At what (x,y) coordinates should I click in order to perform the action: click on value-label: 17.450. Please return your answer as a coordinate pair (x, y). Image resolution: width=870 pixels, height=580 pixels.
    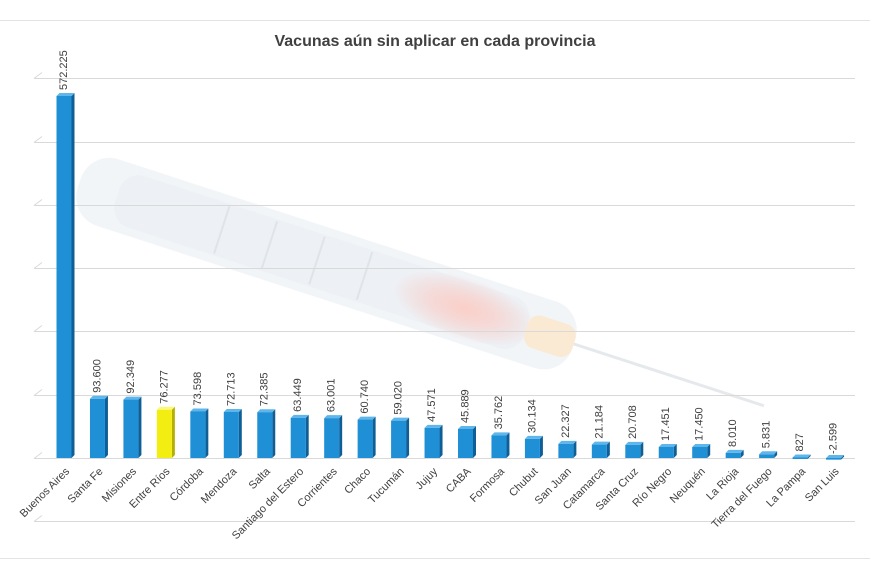
    Looking at the image, I should click on (700, 424).